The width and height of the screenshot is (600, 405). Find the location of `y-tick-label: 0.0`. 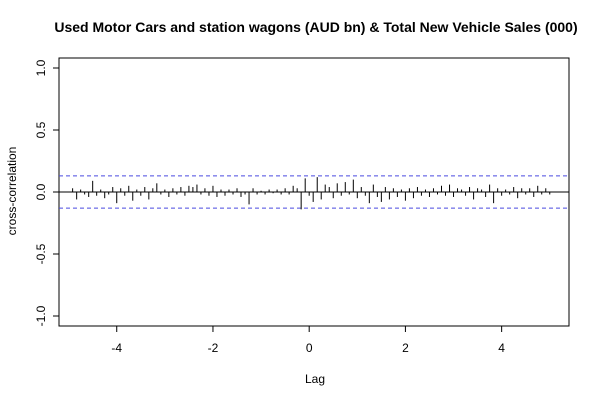

y-tick-label: 0.0 is located at coordinates (41, 191).